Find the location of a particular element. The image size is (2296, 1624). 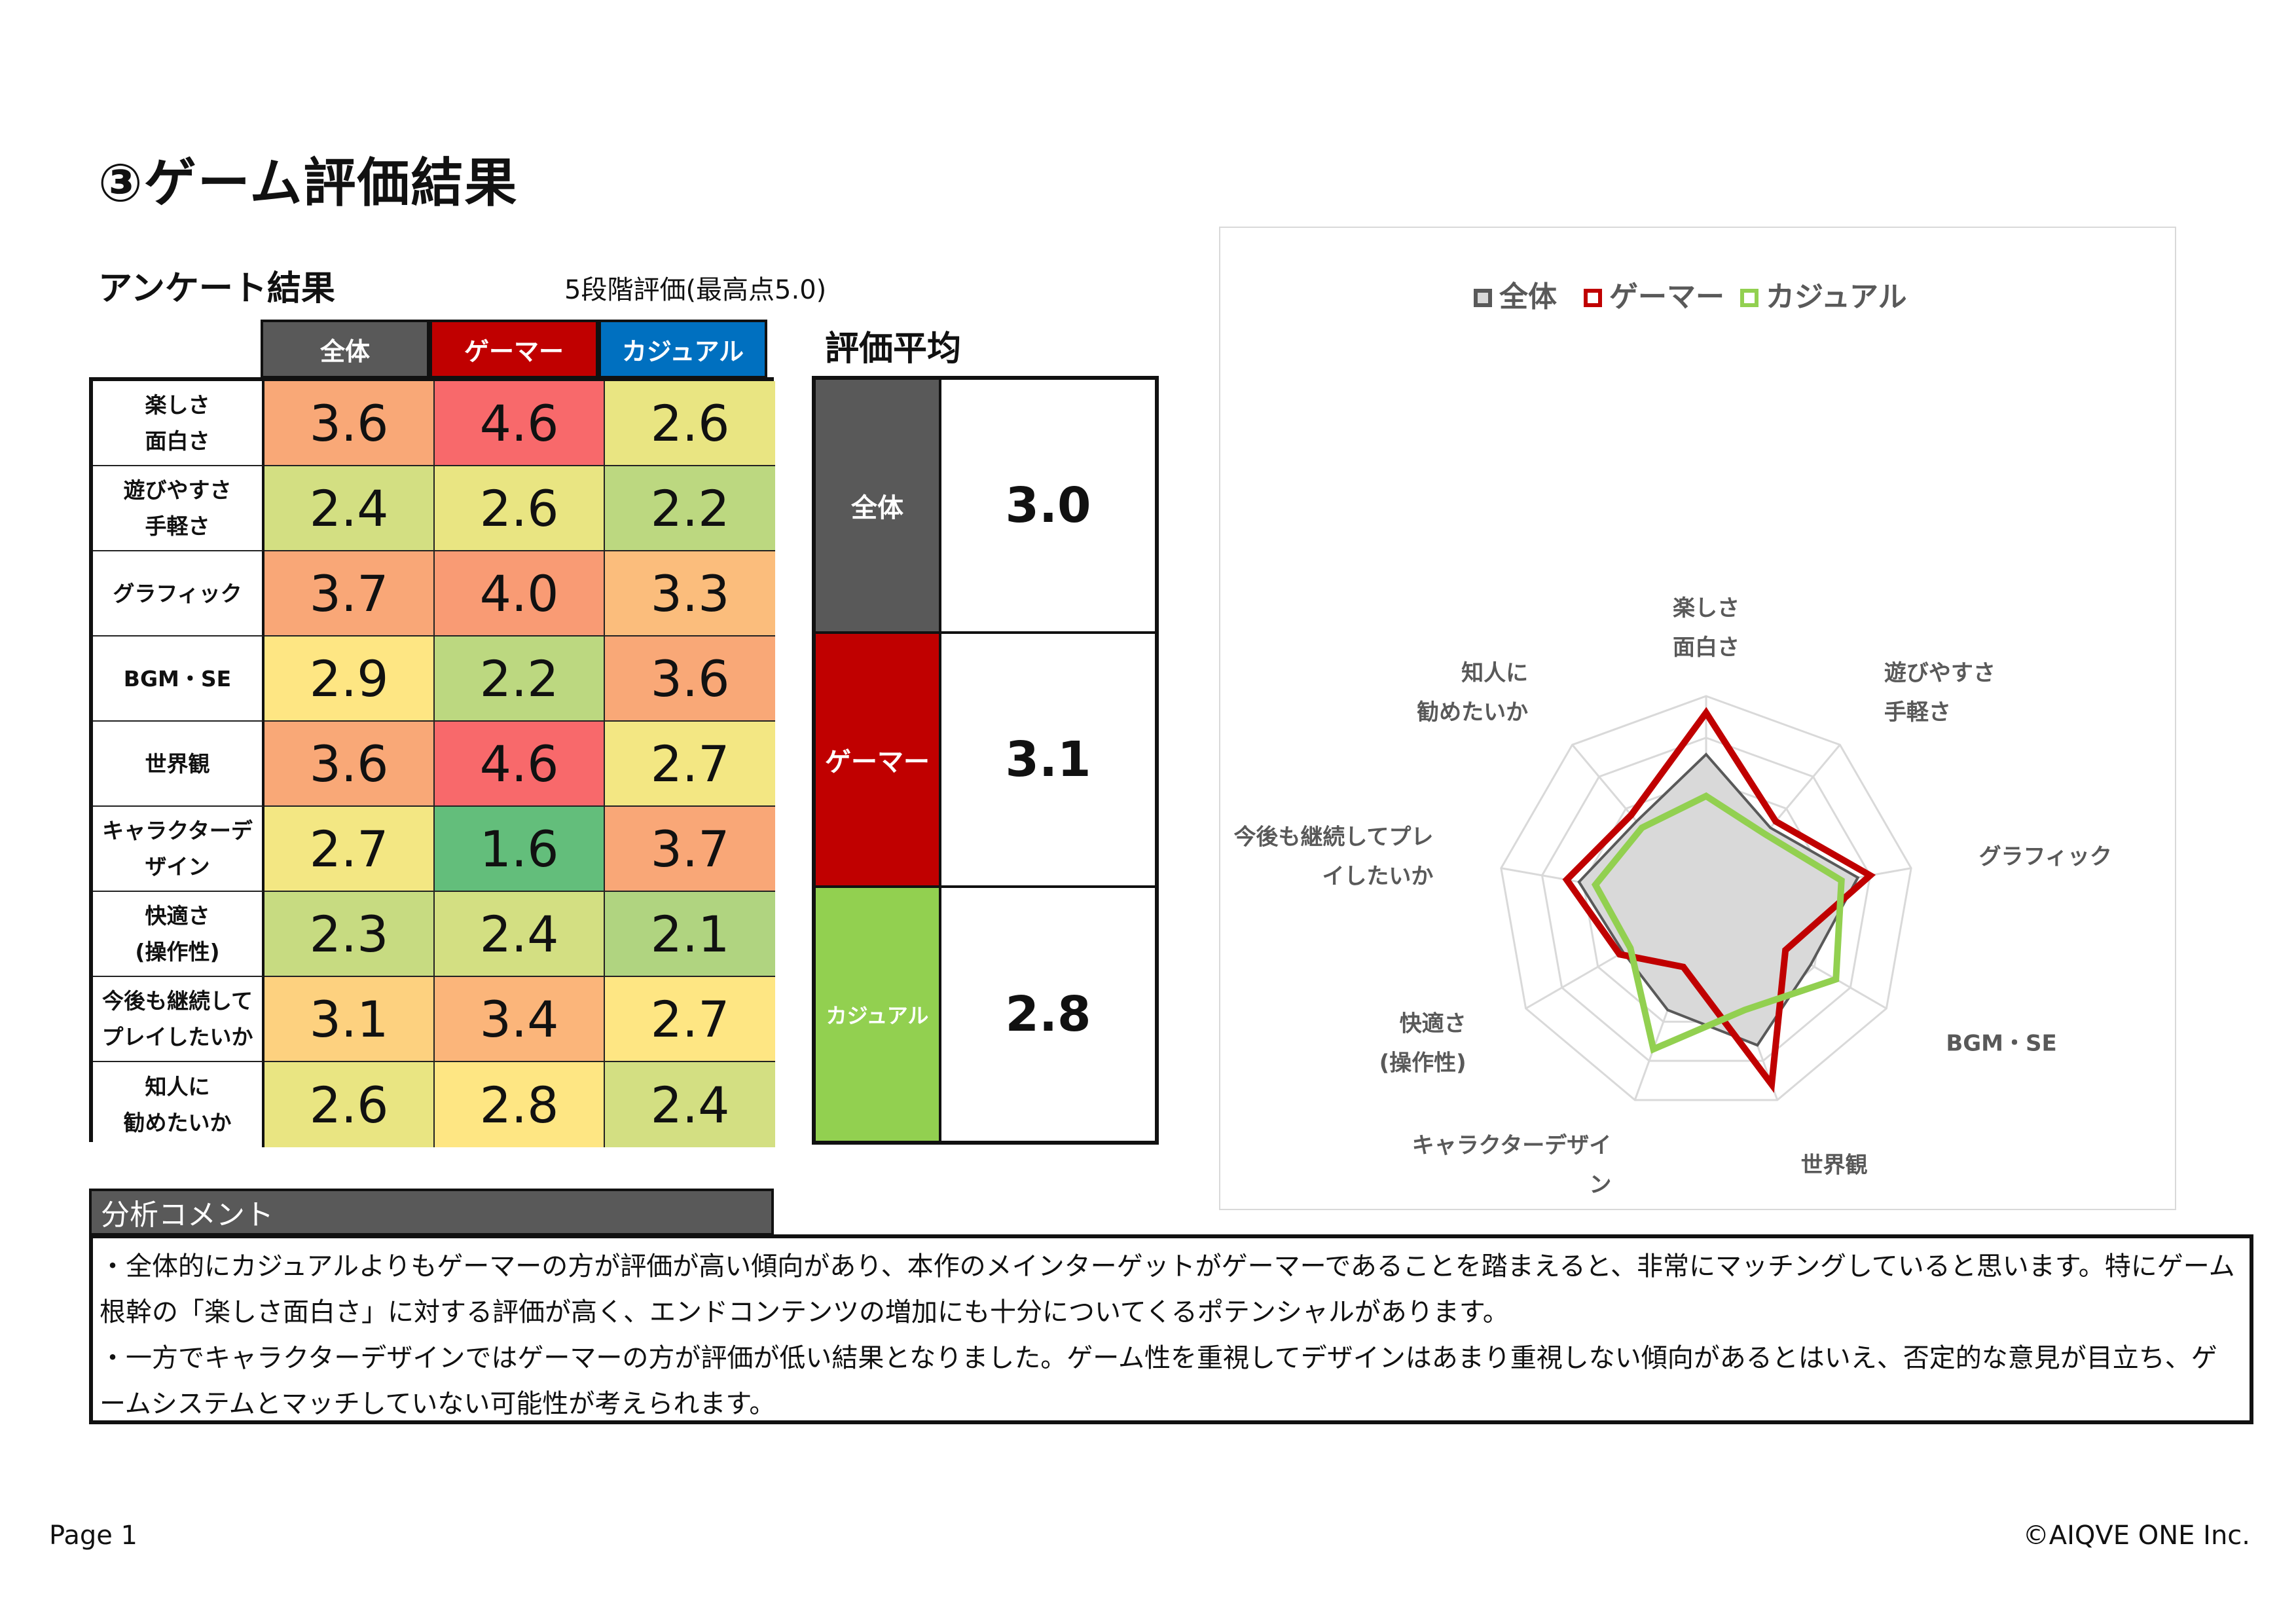

row-label: 快適さ (操作性) is located at coordinates (178, 934).